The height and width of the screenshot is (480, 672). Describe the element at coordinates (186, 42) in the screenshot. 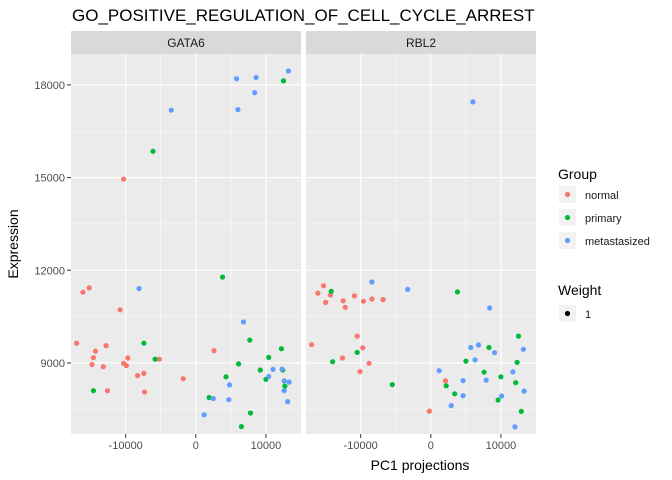

I see `strip-gata6` at that location.